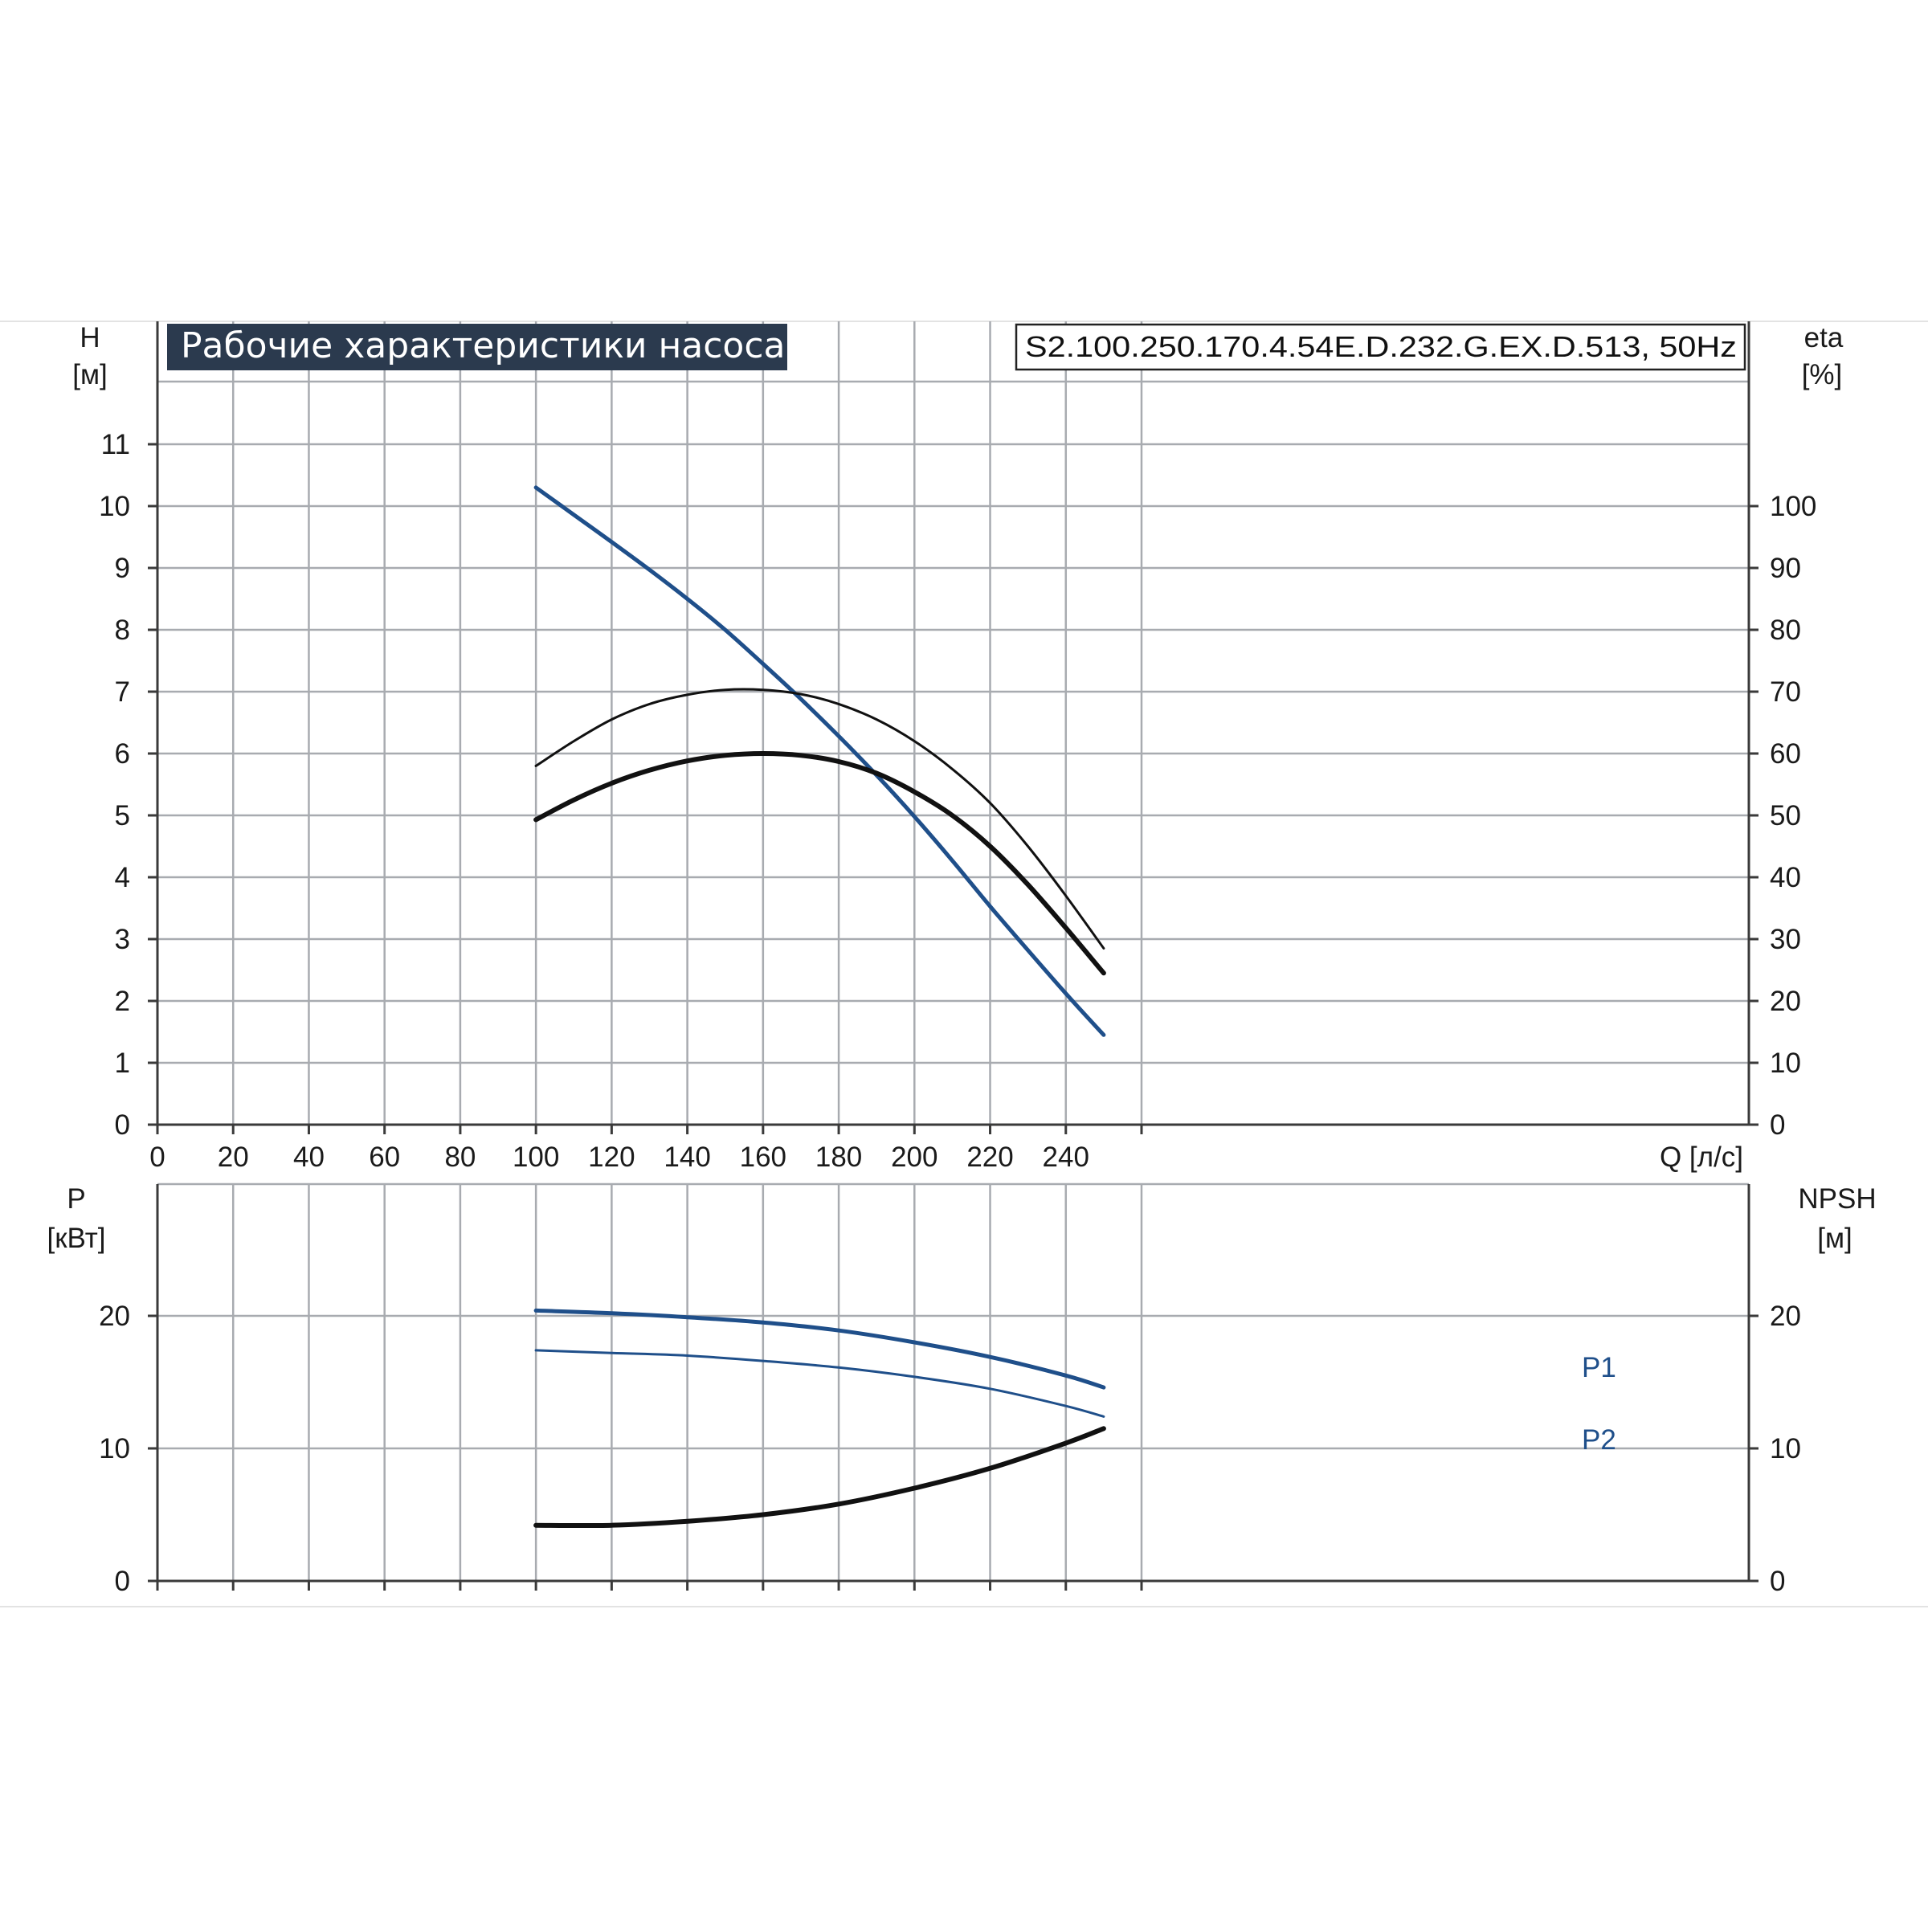 The width and height of the screenshot is (1928, 1932). Describe the element at coordinates (122, 754) in the screenshot. I see `left-axis-tick-label: 6` at that location.